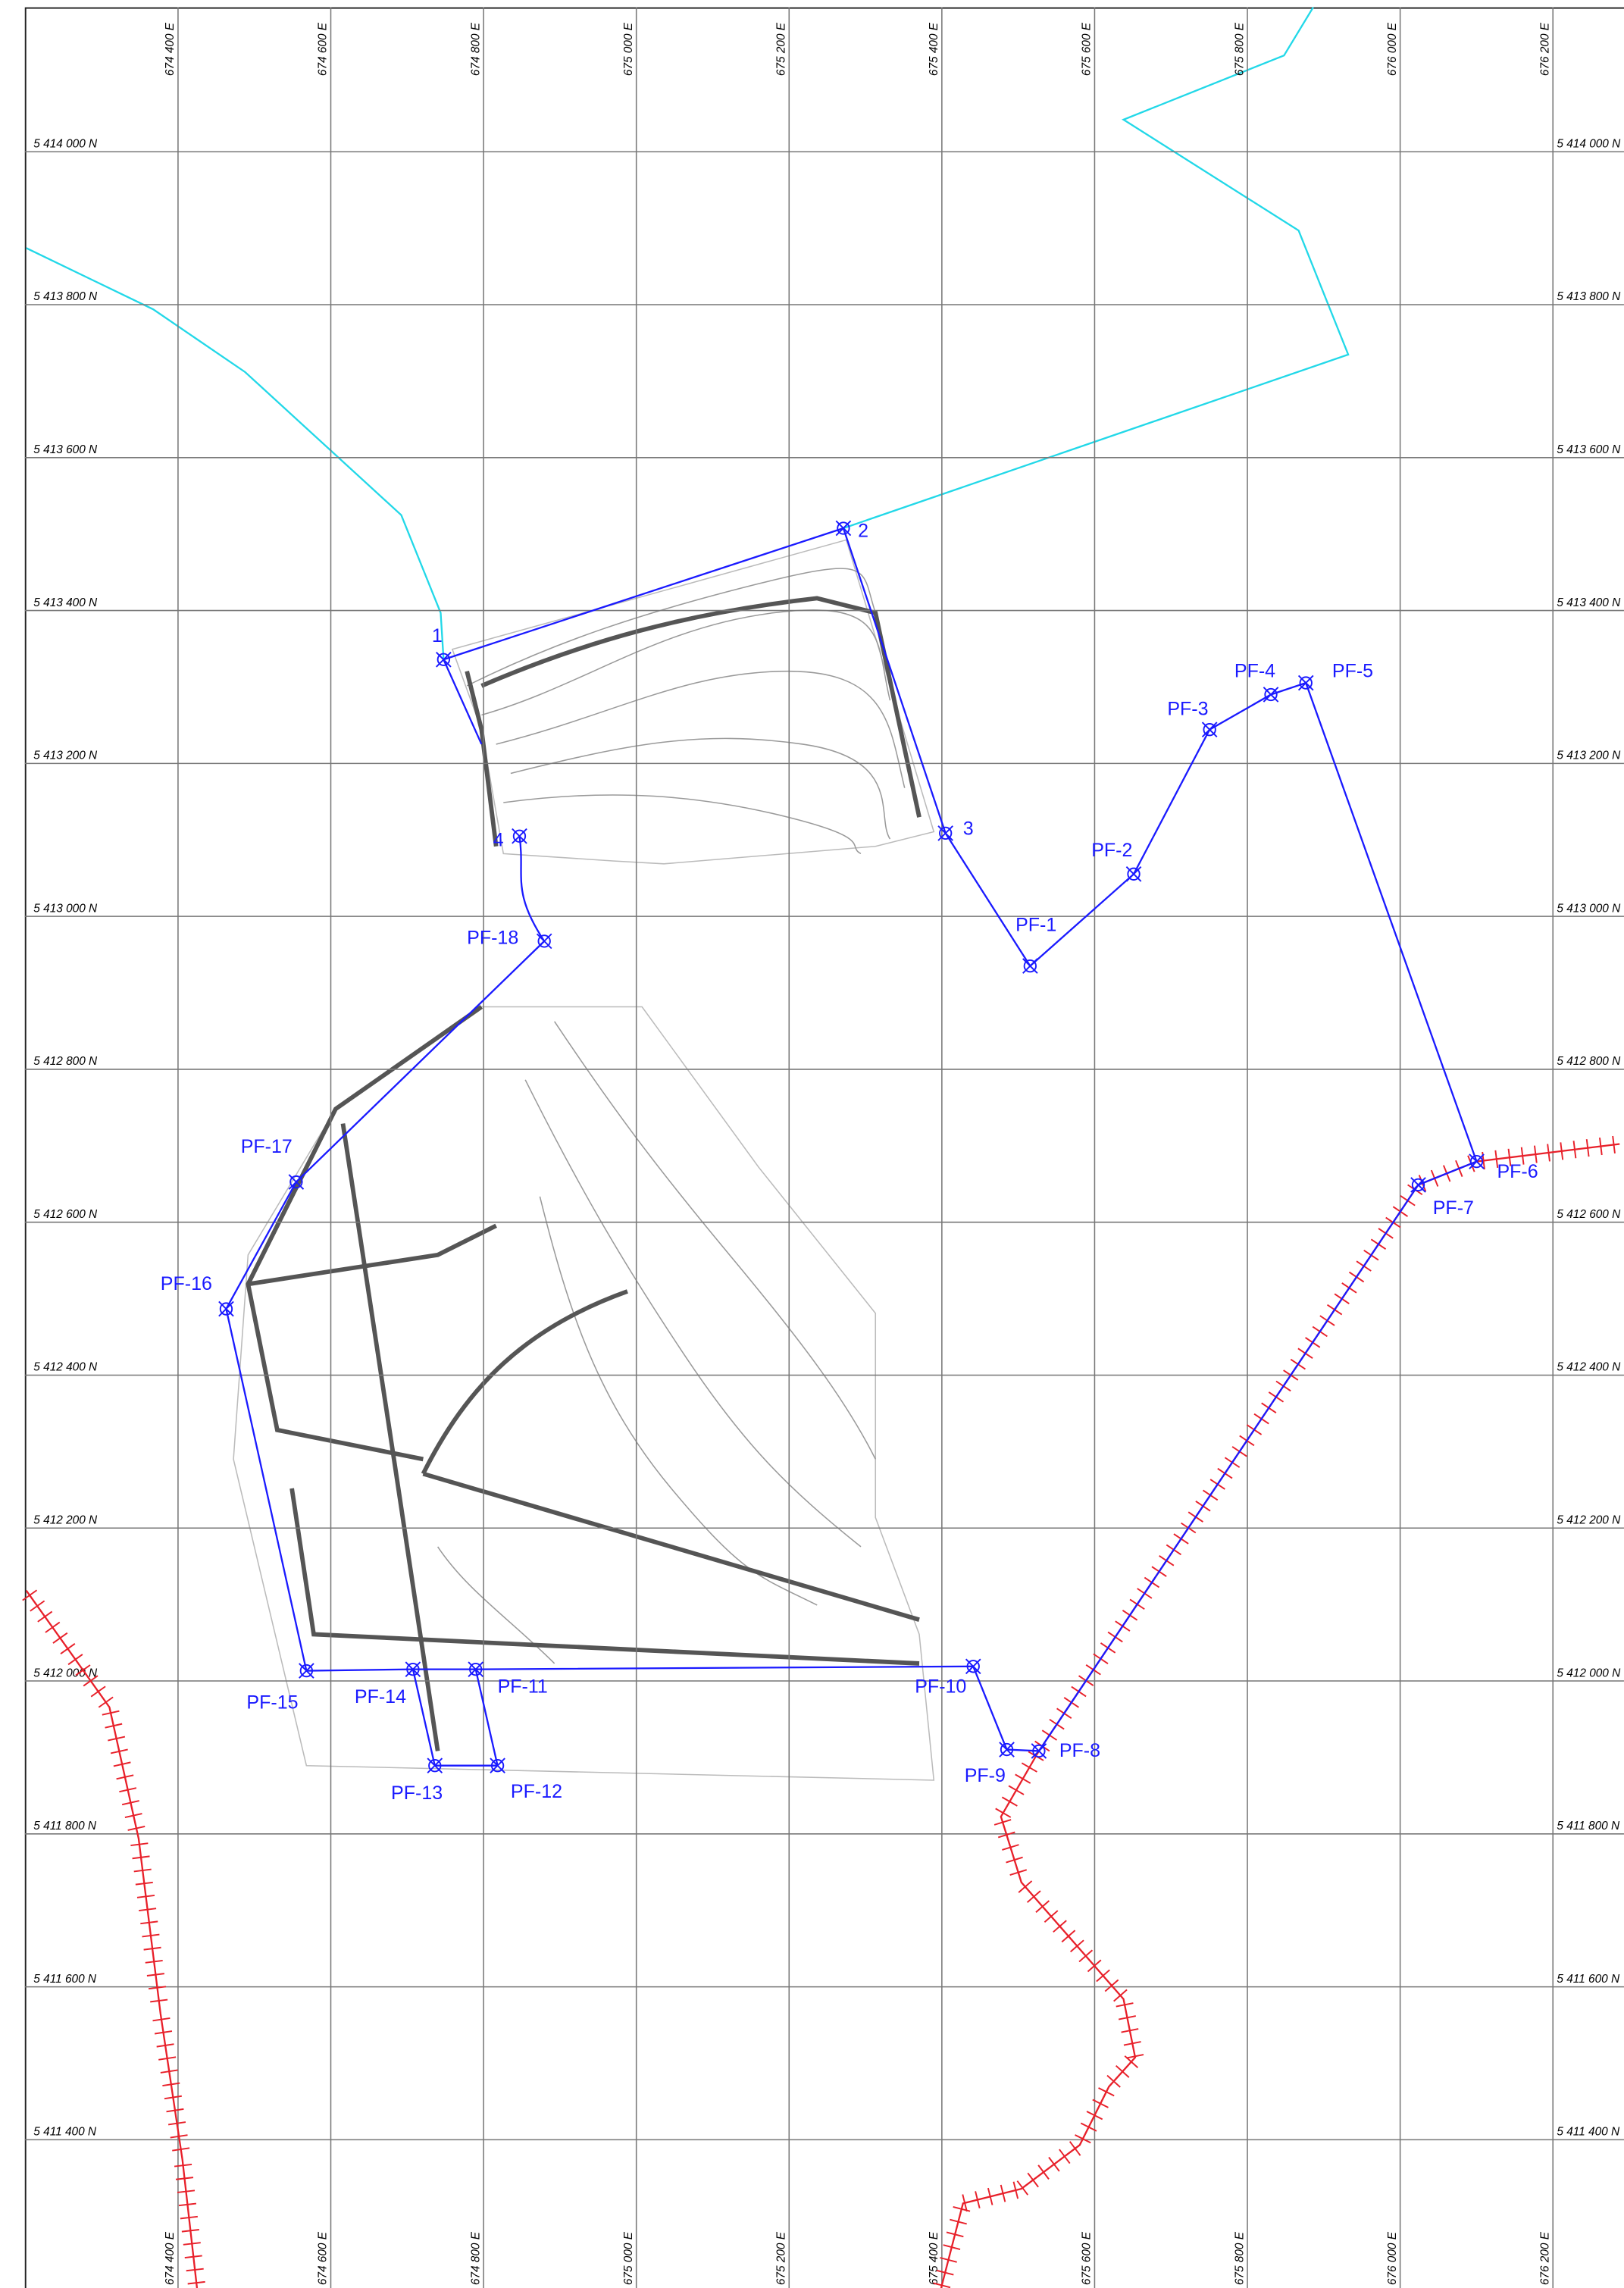 The image size is (1624, 2288). Describe the element at coordinates (1111, 850) in the screenshot. I see `point-label: PF-2` at that location.